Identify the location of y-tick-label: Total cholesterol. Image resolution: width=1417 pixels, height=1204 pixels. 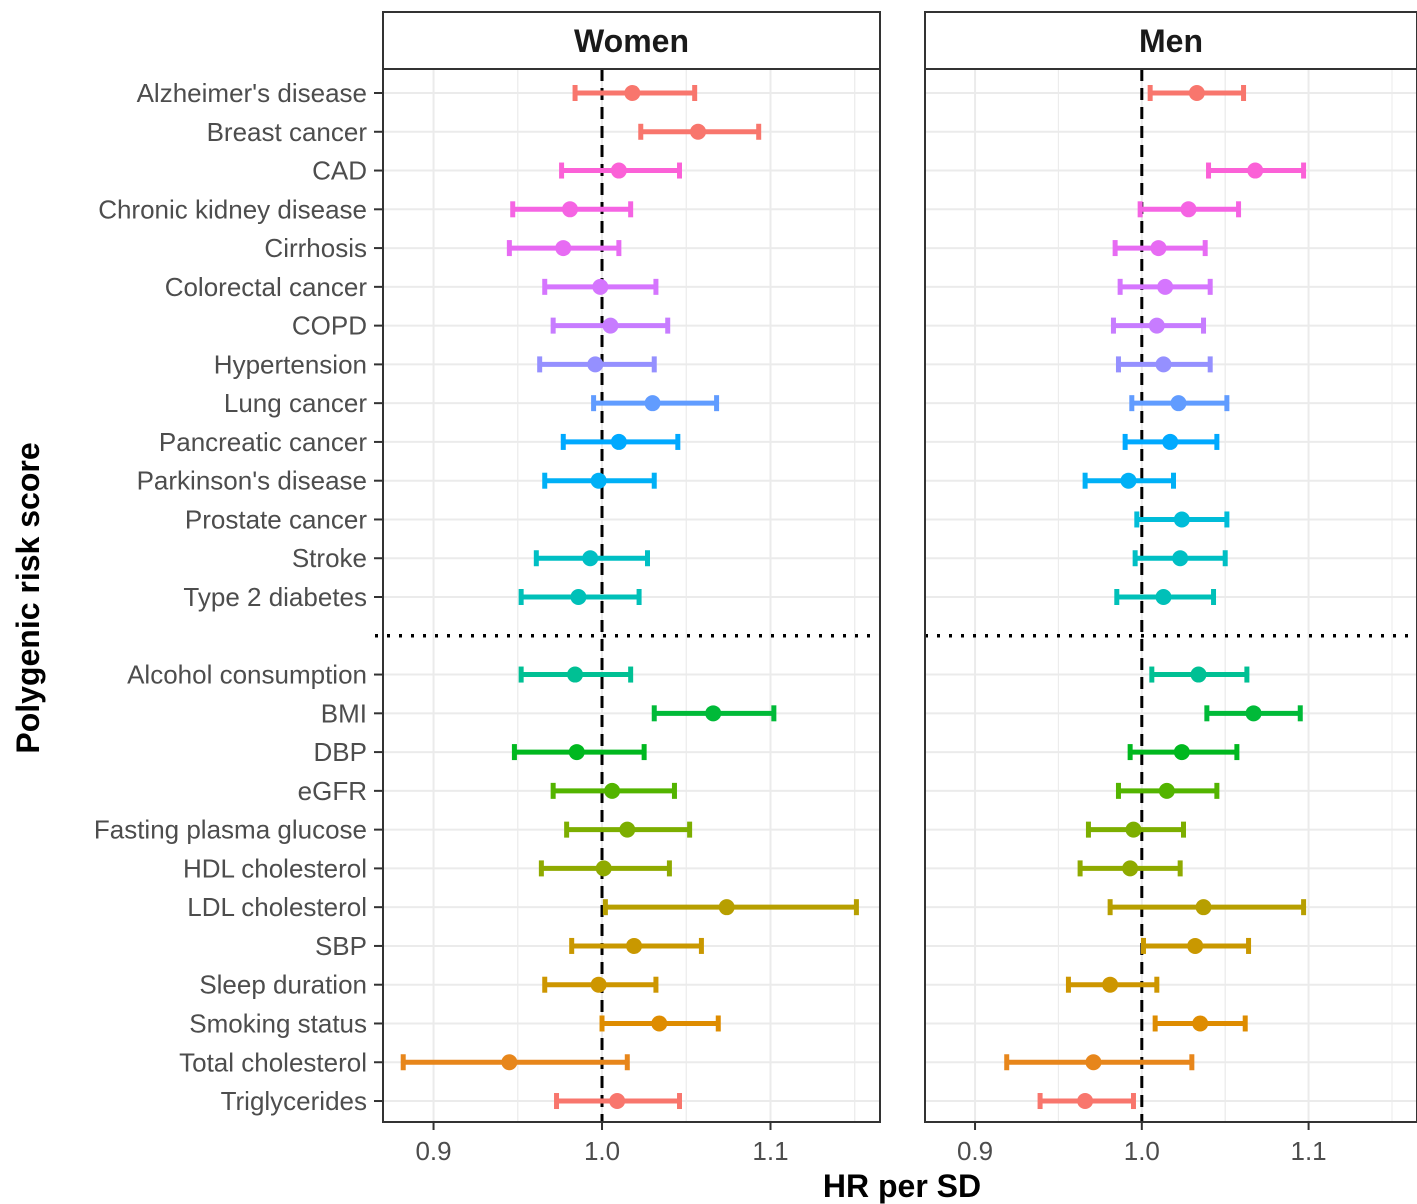
(273, 1062).